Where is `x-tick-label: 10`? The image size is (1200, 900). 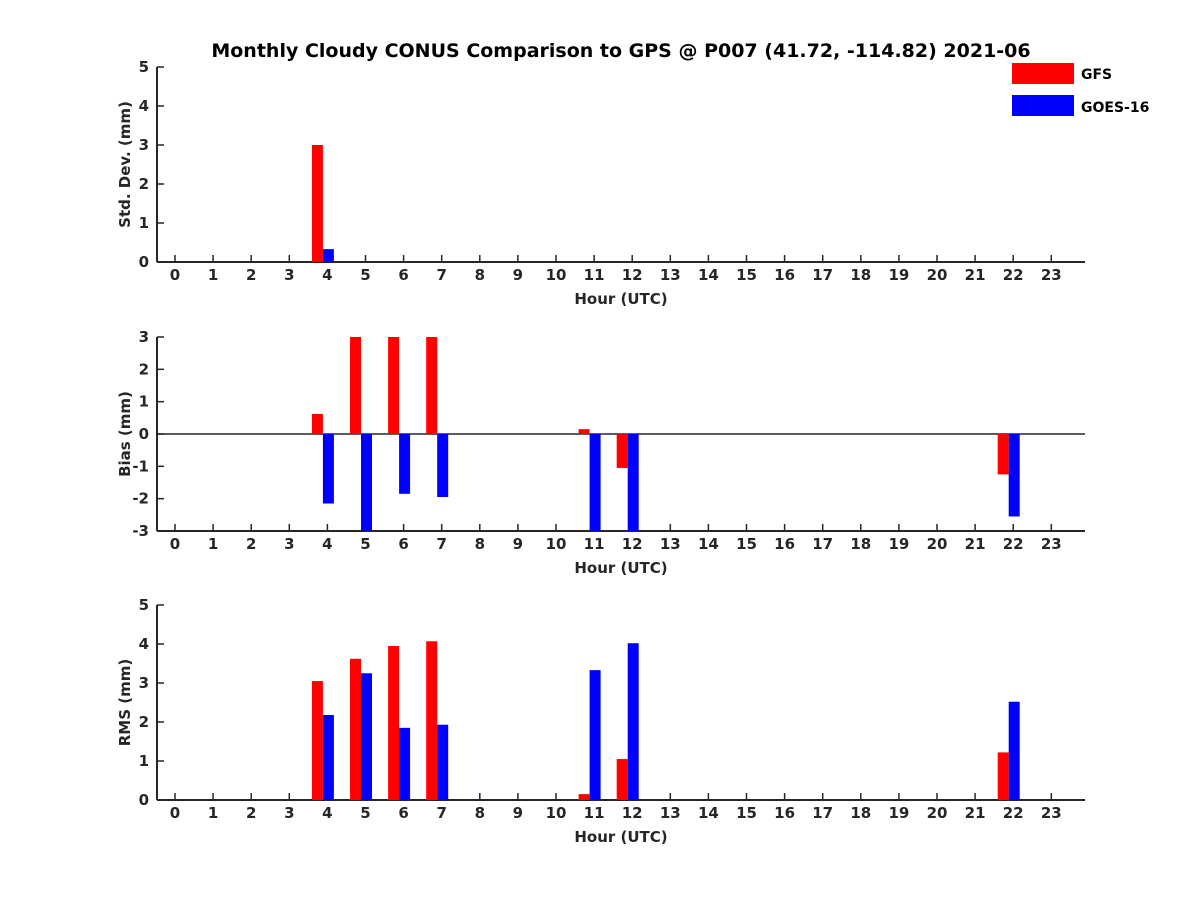 x-tick-label: 10 is located at coordinates (556, 813).